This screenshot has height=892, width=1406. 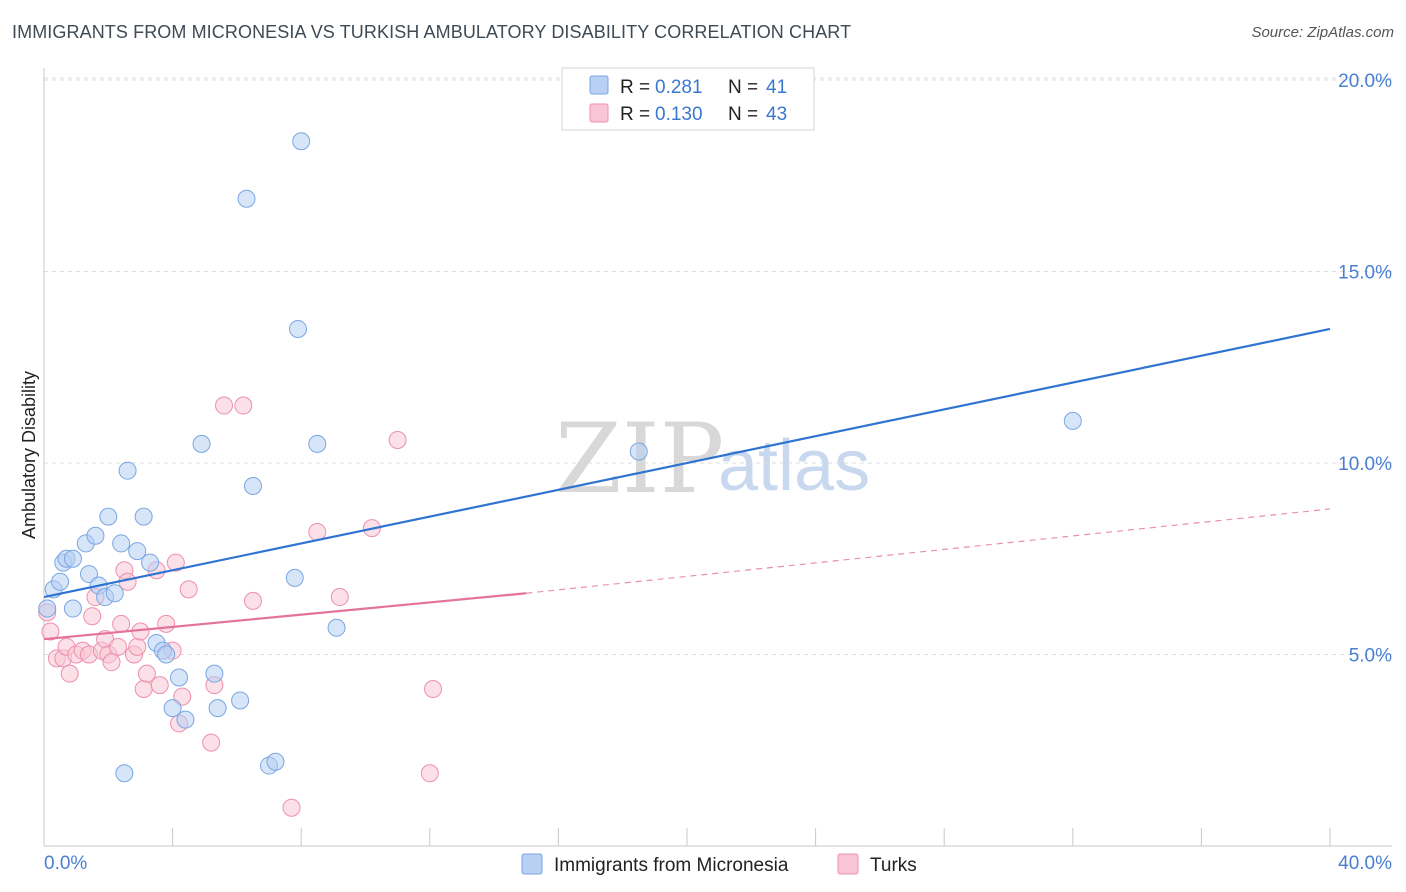 What do you see at coordinates (679, 114) in the screenshot?
I see `legend-r-value-turks: 0.130` at bounding box center [679, 114].